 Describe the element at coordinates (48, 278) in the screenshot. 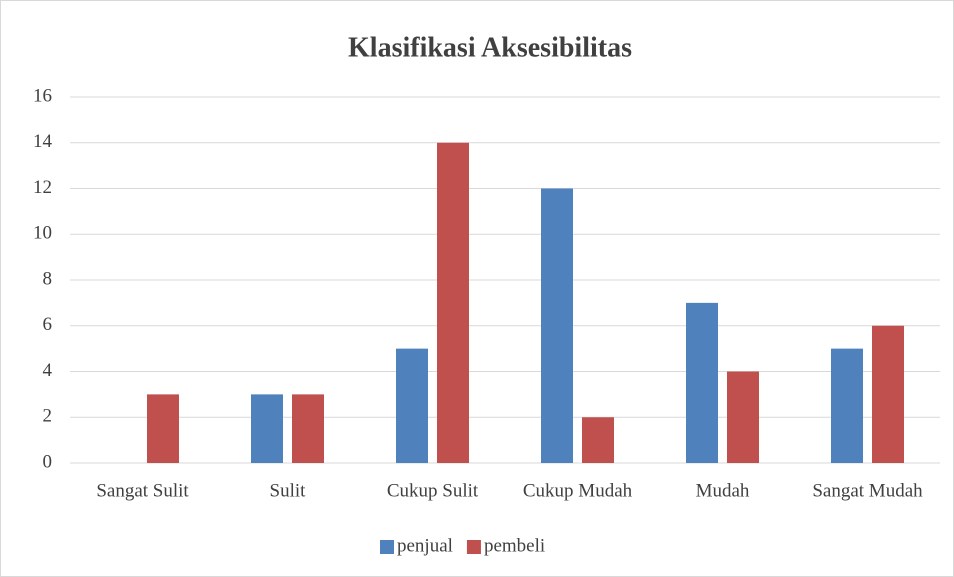

I see `y-tick-label: 8` at that location.